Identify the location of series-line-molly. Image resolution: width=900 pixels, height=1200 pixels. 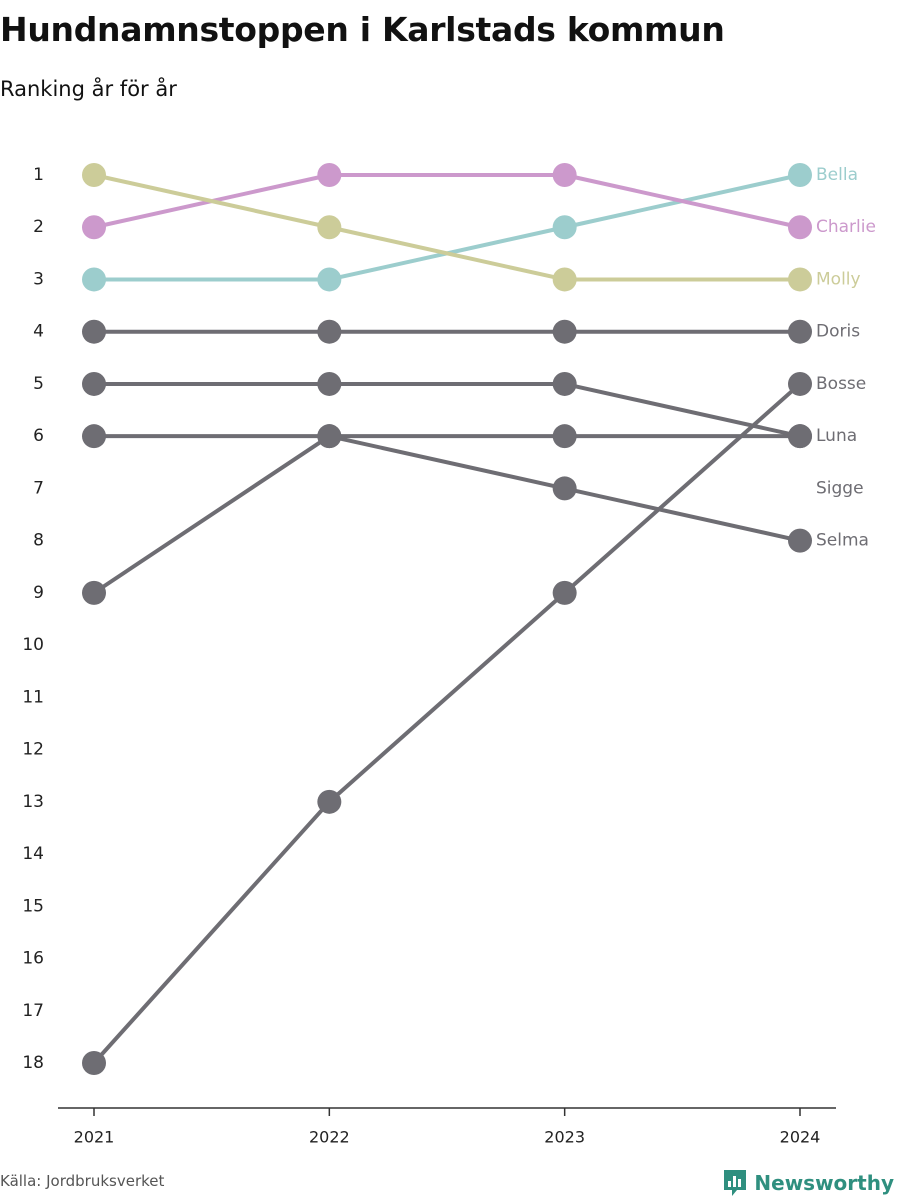
(447, 227).